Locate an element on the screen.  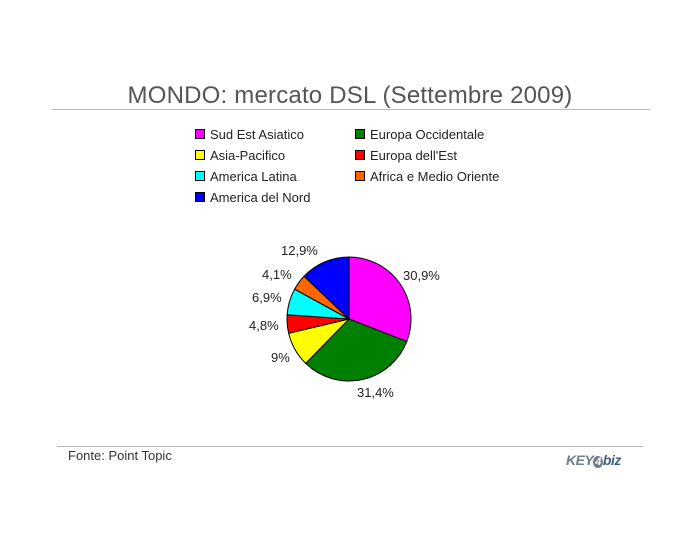
pie-slices is located at coordinates (349, 319).